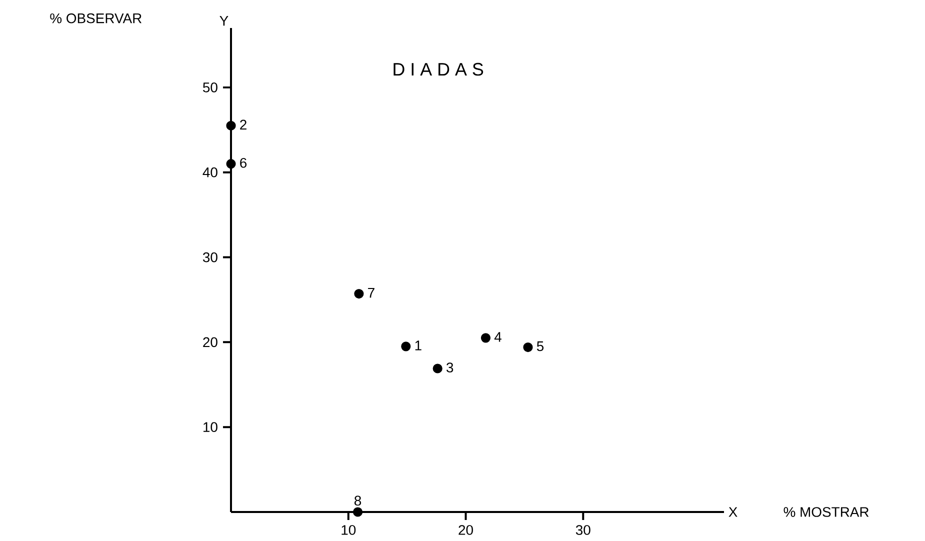 The width and height of the screenshot is (925, 541). Describe the element at coordinates (210, 172) in the screenshot. I see `y-tick-label: 40` at that location.